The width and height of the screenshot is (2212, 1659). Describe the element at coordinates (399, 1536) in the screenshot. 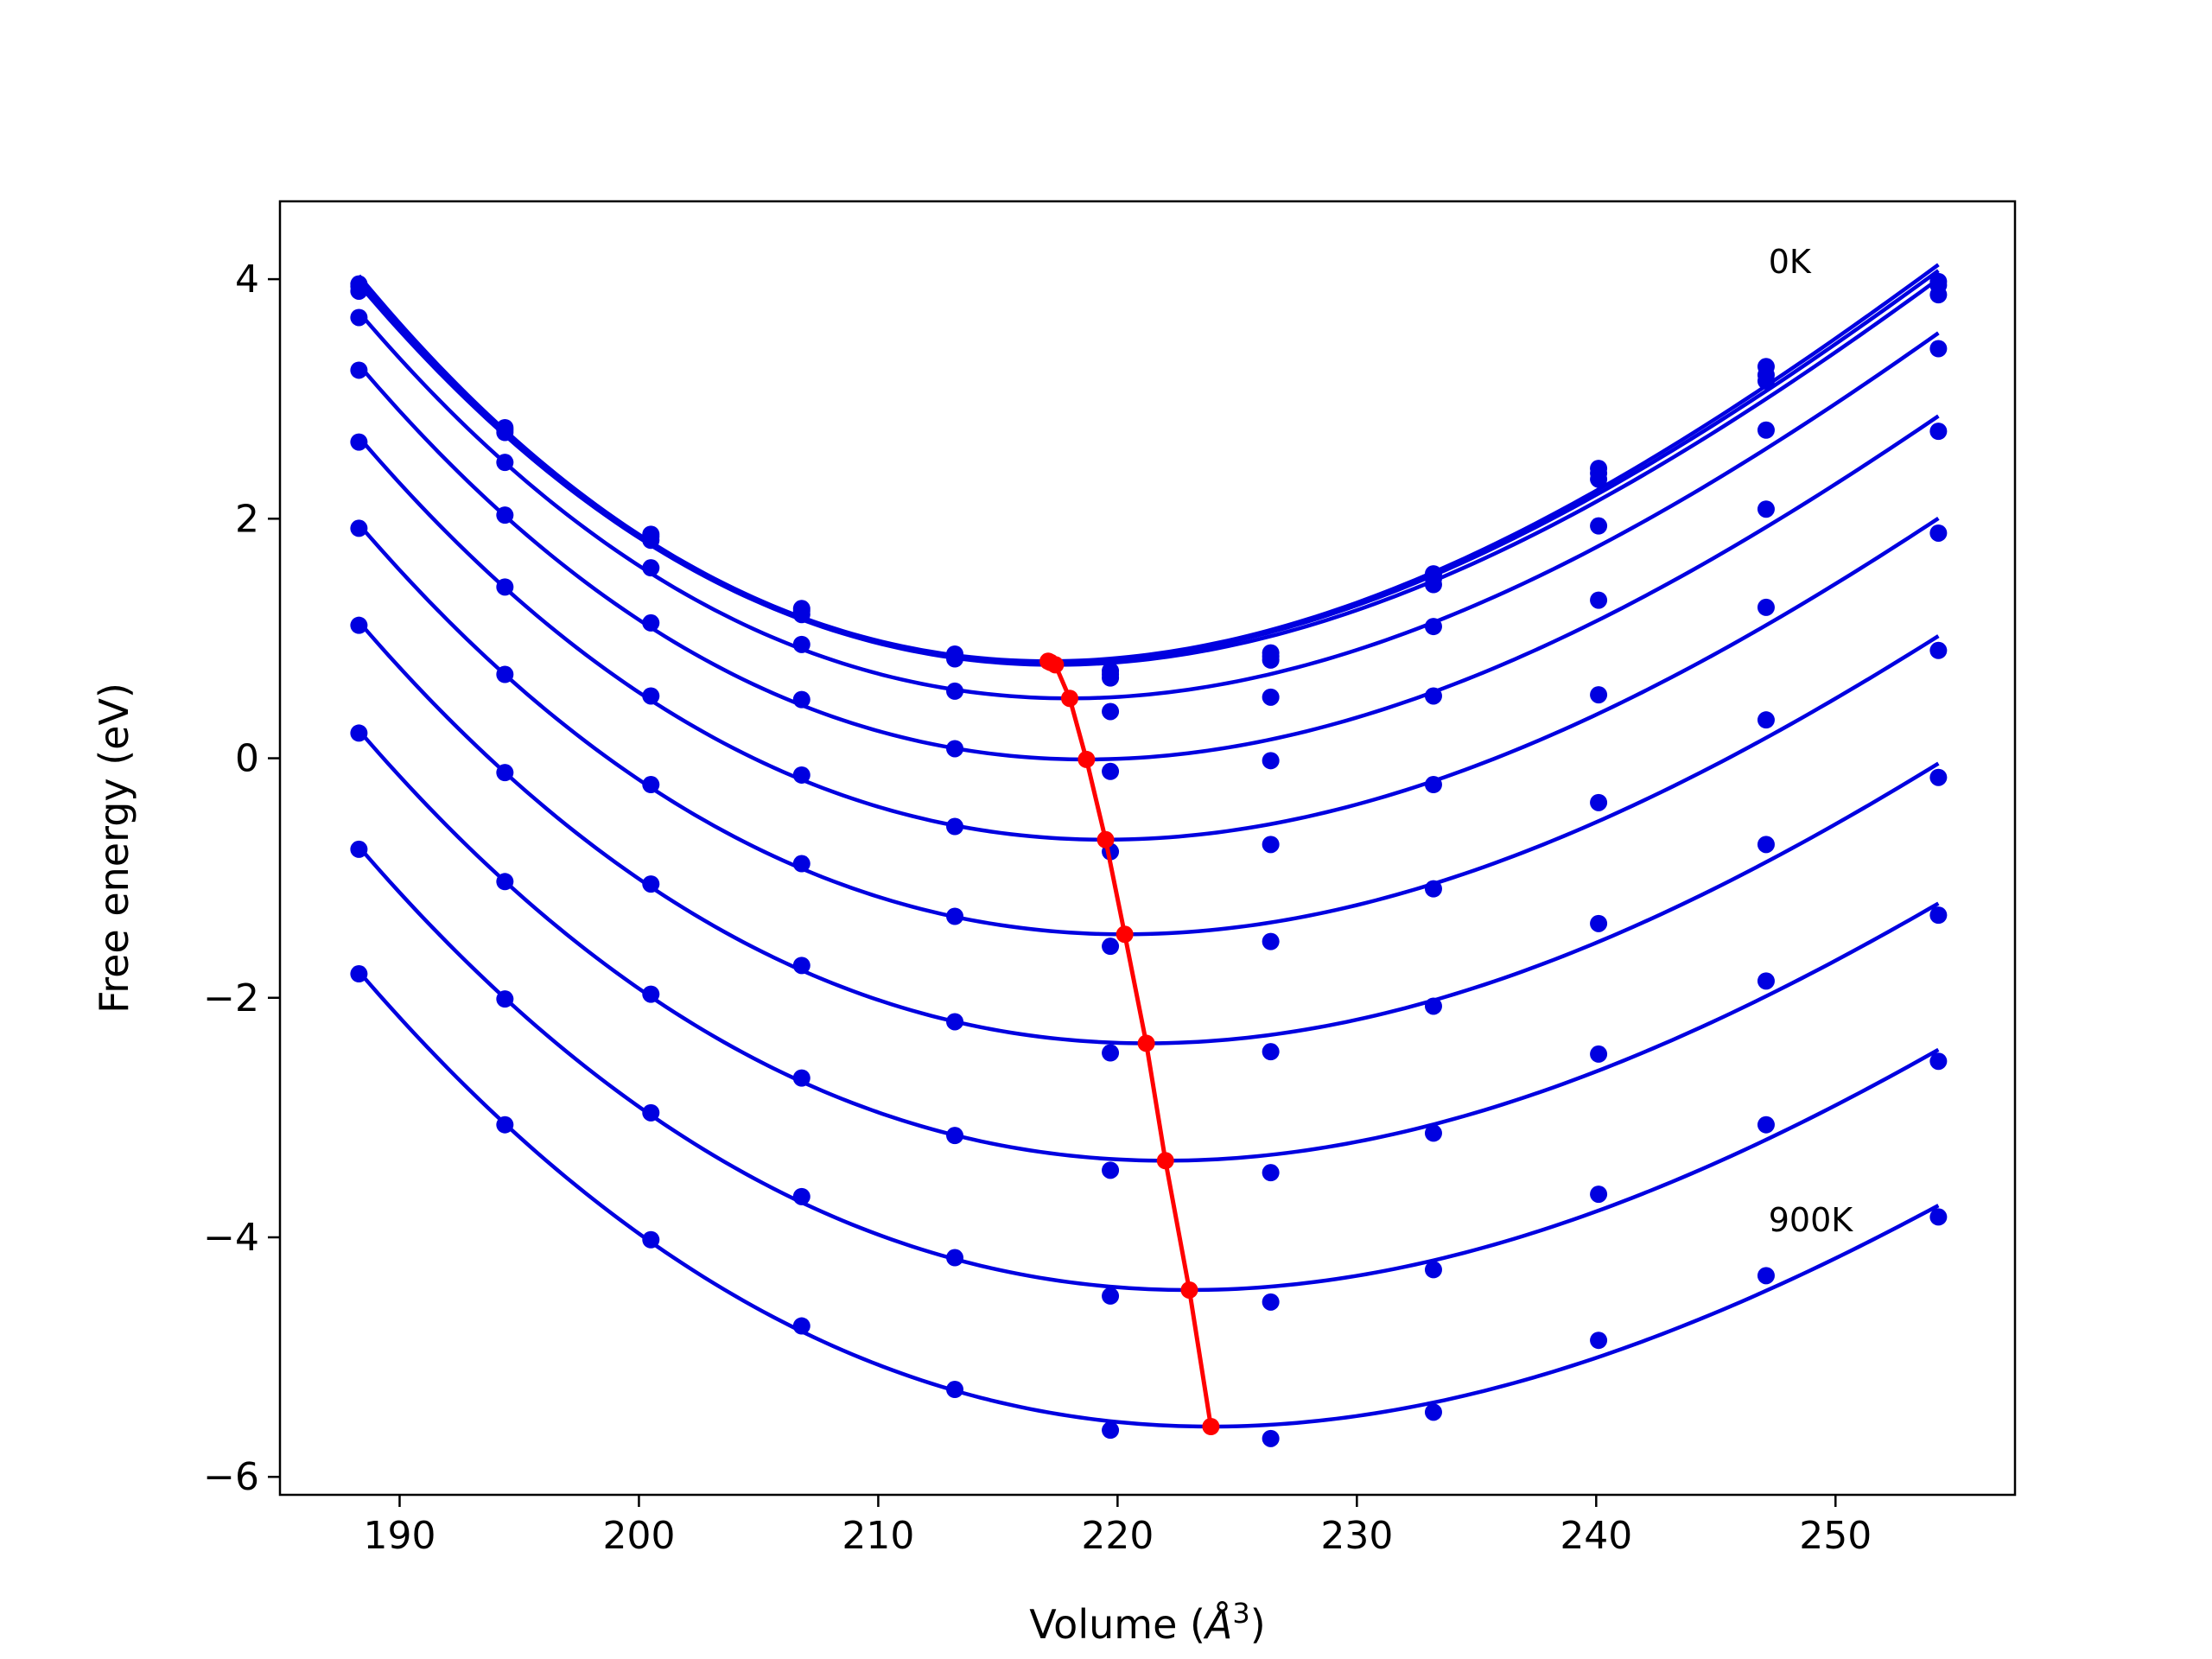

I see `x-tick-label: 190` at that location.